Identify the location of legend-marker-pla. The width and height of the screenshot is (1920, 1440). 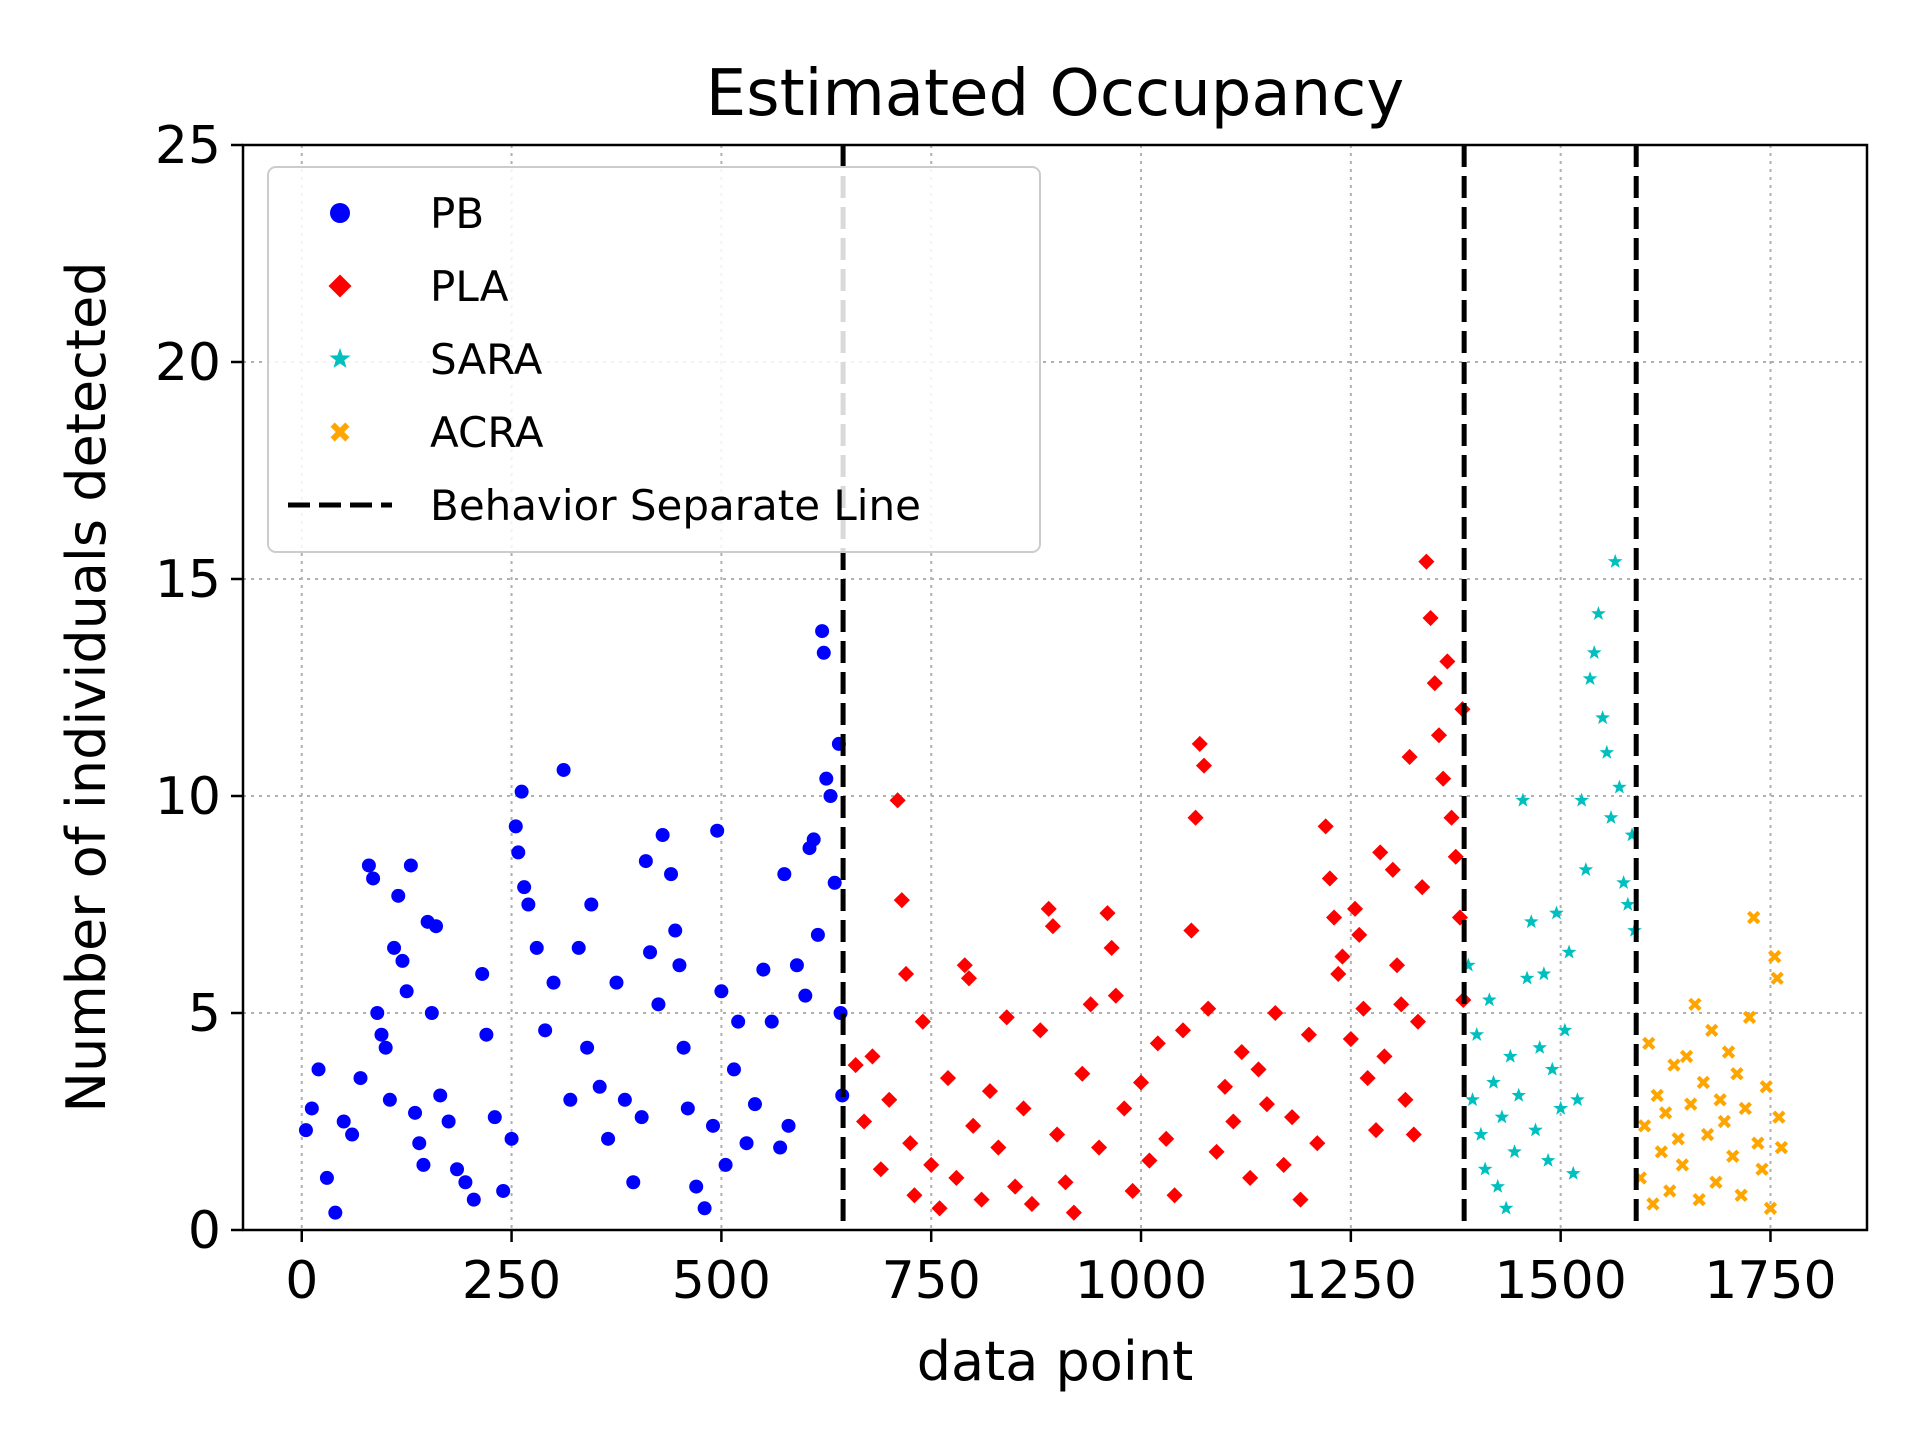
(340, 286).